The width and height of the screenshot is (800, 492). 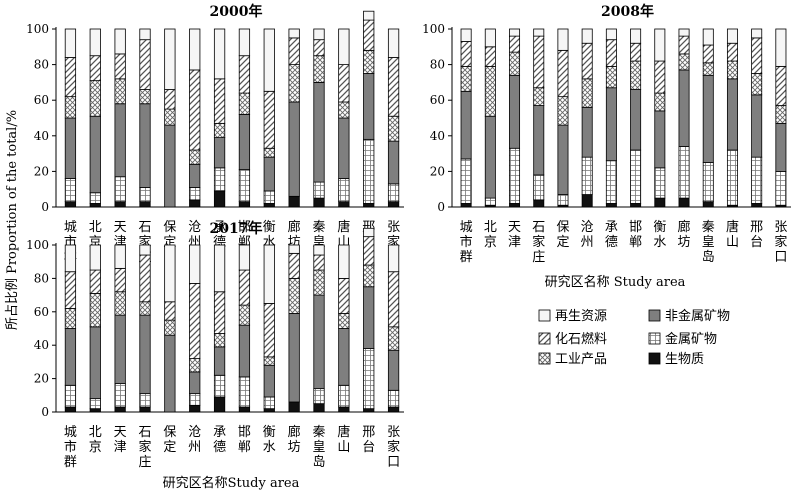 What do you see at coordinates (294, 439) in the screenshot?
I see `x-tick-label: 廊坊` at bounding box center [294, 439].